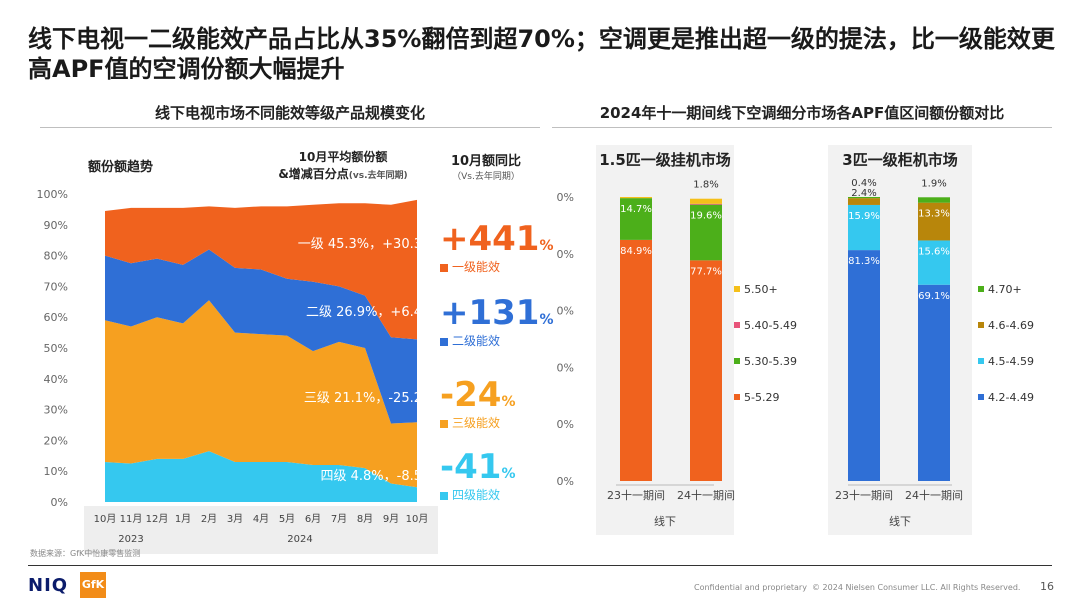 This screenshot has width=1080, height=607. Describe the element at coordinates (313, 519) in the screenshot. I see `area-xtick-label: 6月` at that location.